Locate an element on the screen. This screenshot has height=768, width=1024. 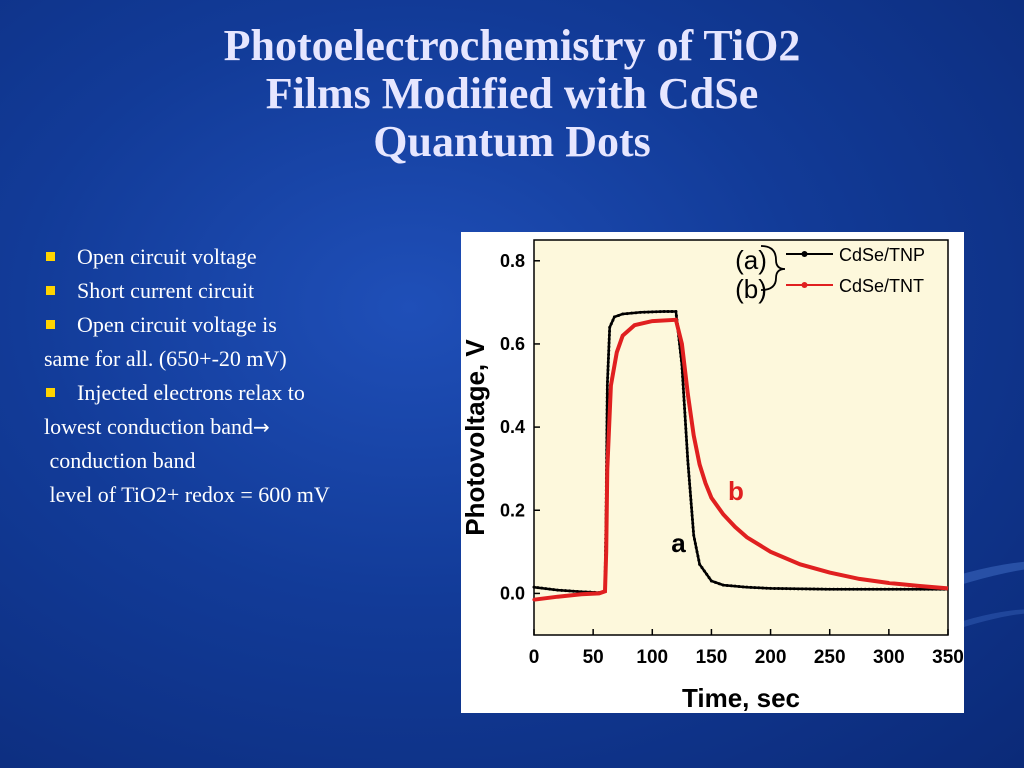
bullet-item: Injected electrons relax to is located at coordinates (249, 393).